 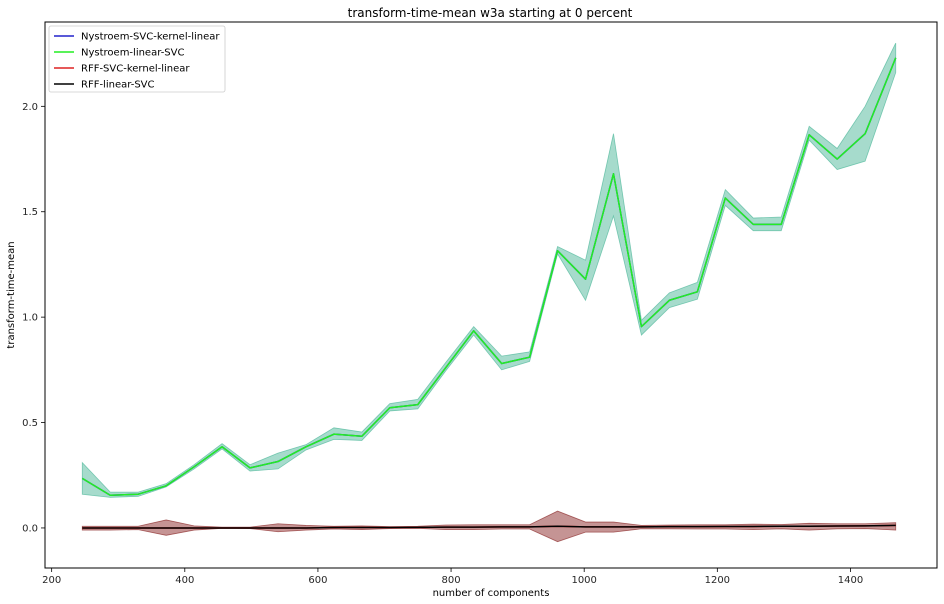 What do you see at coordinates (132, 53) in the screenshot?
I see `legend-entry: Nystroem-linear-SVC` at bounding box center [132, 53].